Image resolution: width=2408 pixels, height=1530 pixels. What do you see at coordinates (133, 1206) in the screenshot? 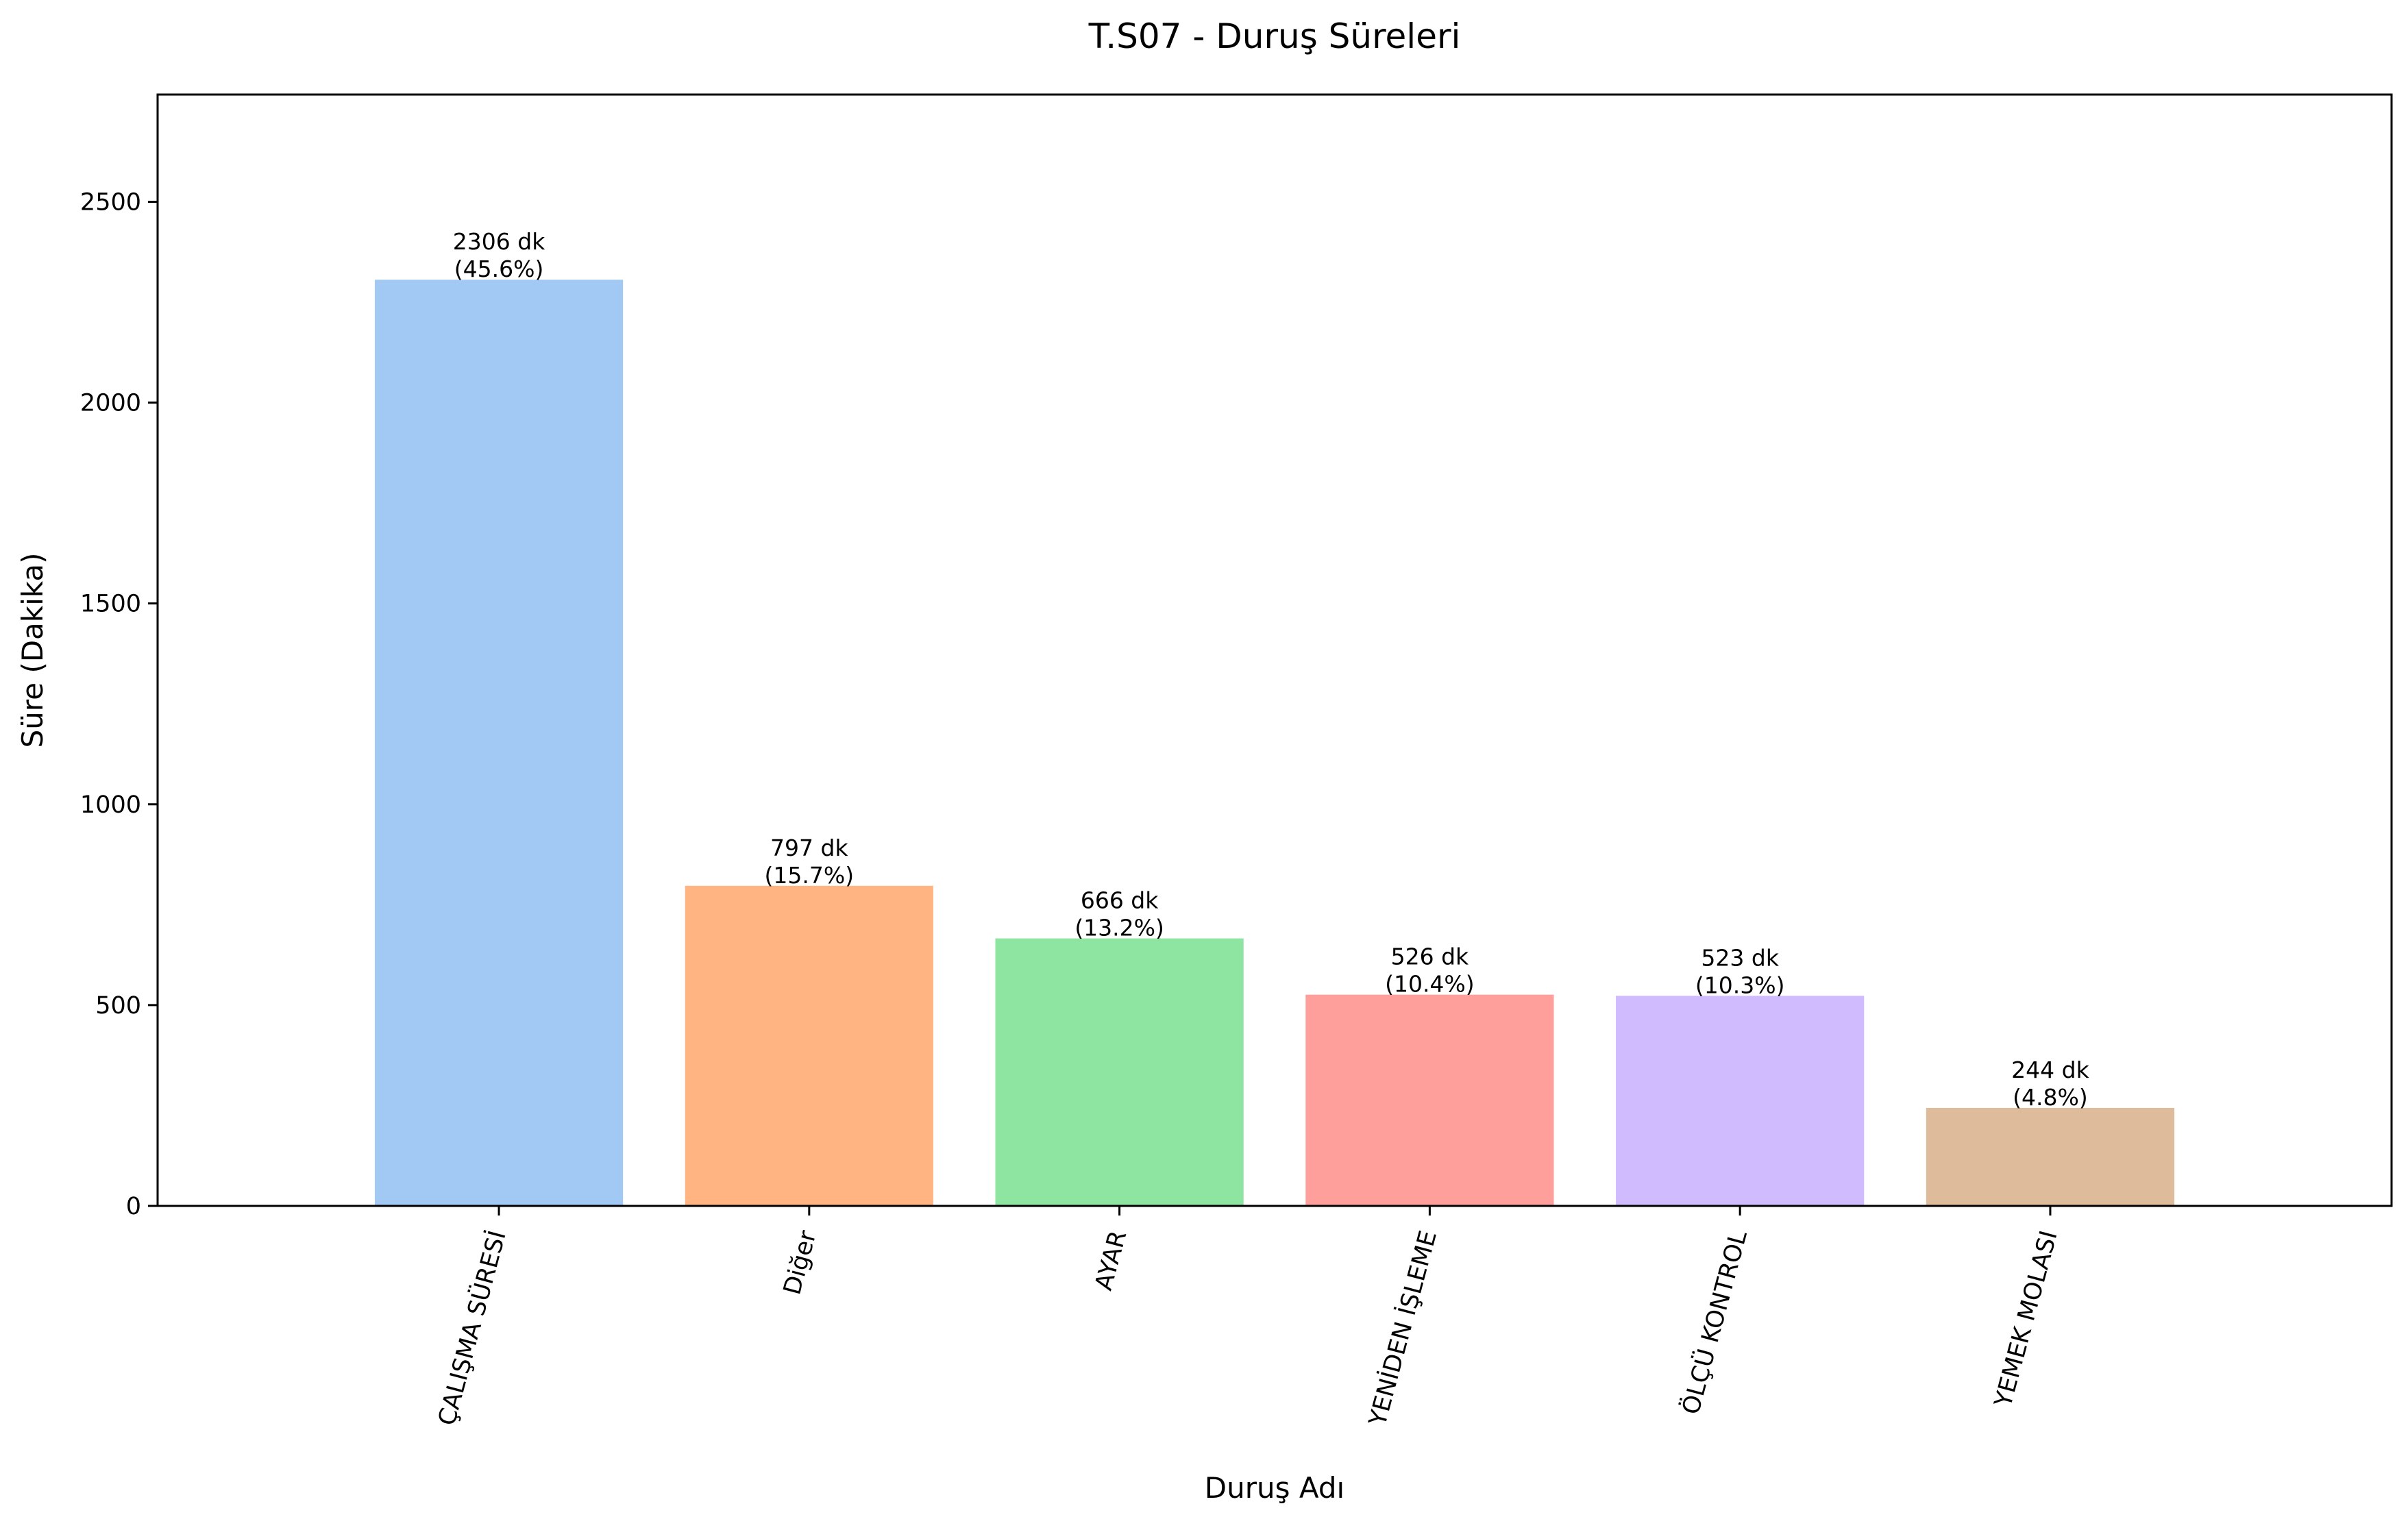
I see `y-tick-label: 0` at bounding box center [133, 1206].